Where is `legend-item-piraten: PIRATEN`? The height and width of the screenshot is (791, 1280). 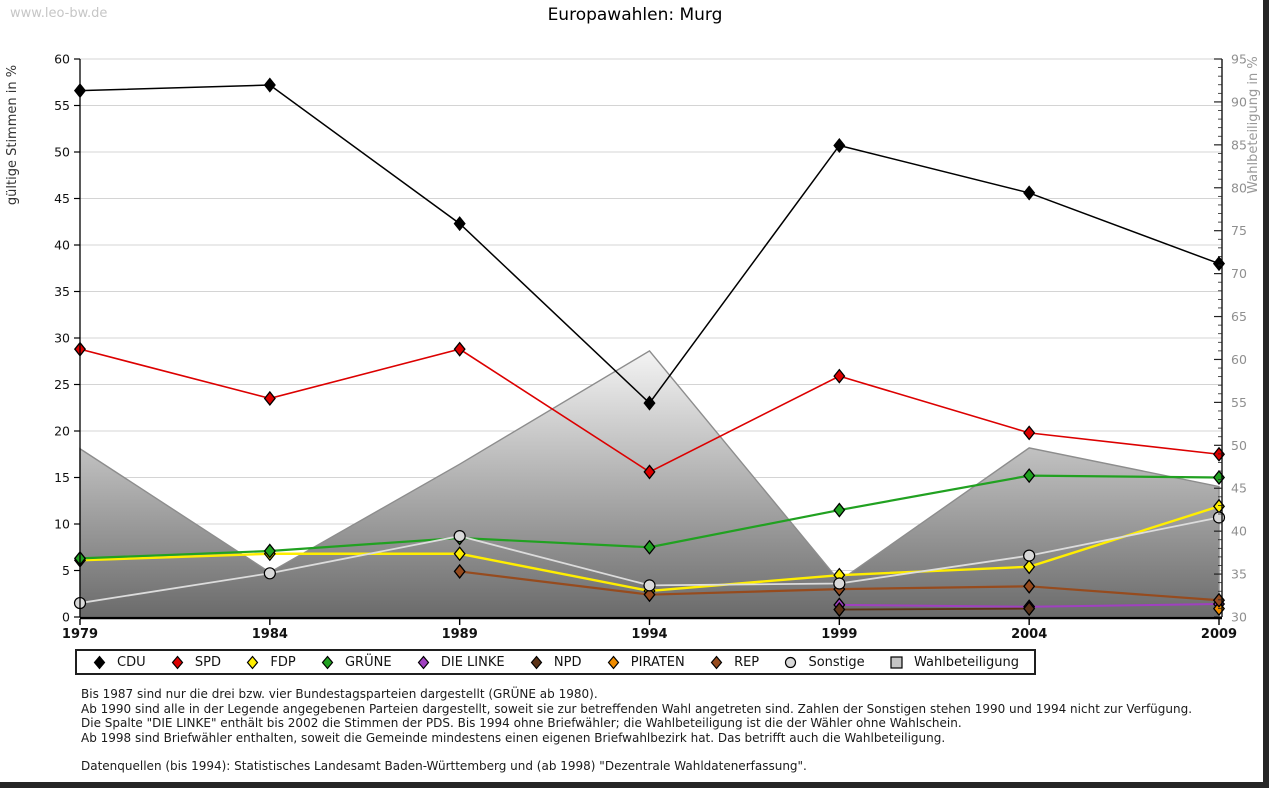
legend-item-piraten: PIRATEN is located at coordinates (645, 662).